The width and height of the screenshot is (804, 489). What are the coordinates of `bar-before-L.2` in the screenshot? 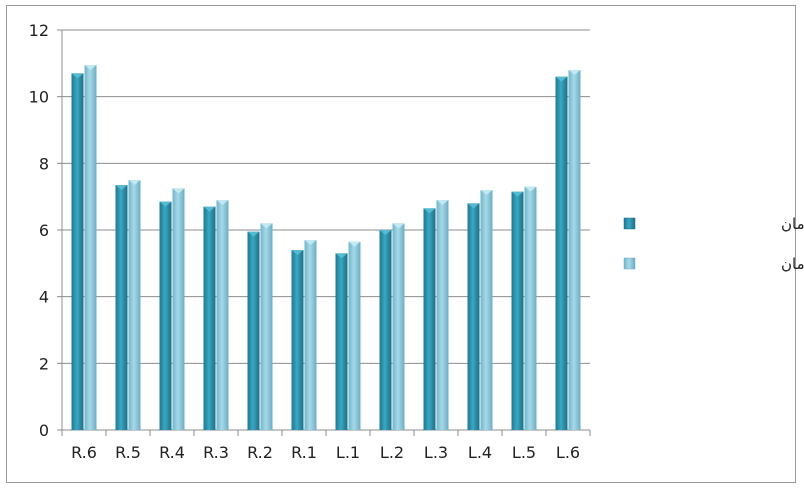 It's located at (398, 326).